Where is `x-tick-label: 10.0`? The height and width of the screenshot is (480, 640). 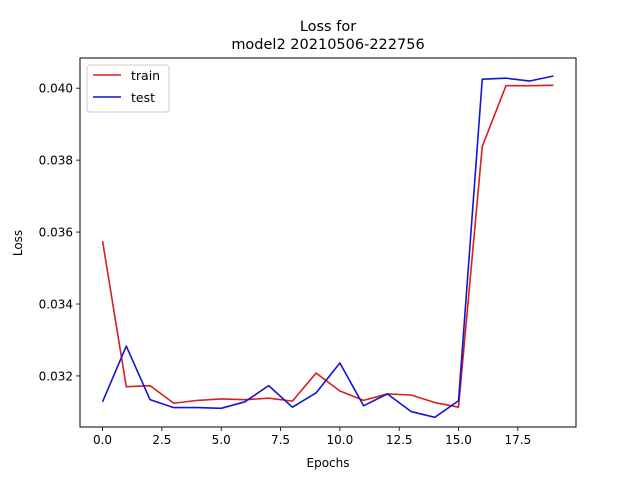
x-tick-label: 10.0 is located at coordinates (340, 440).